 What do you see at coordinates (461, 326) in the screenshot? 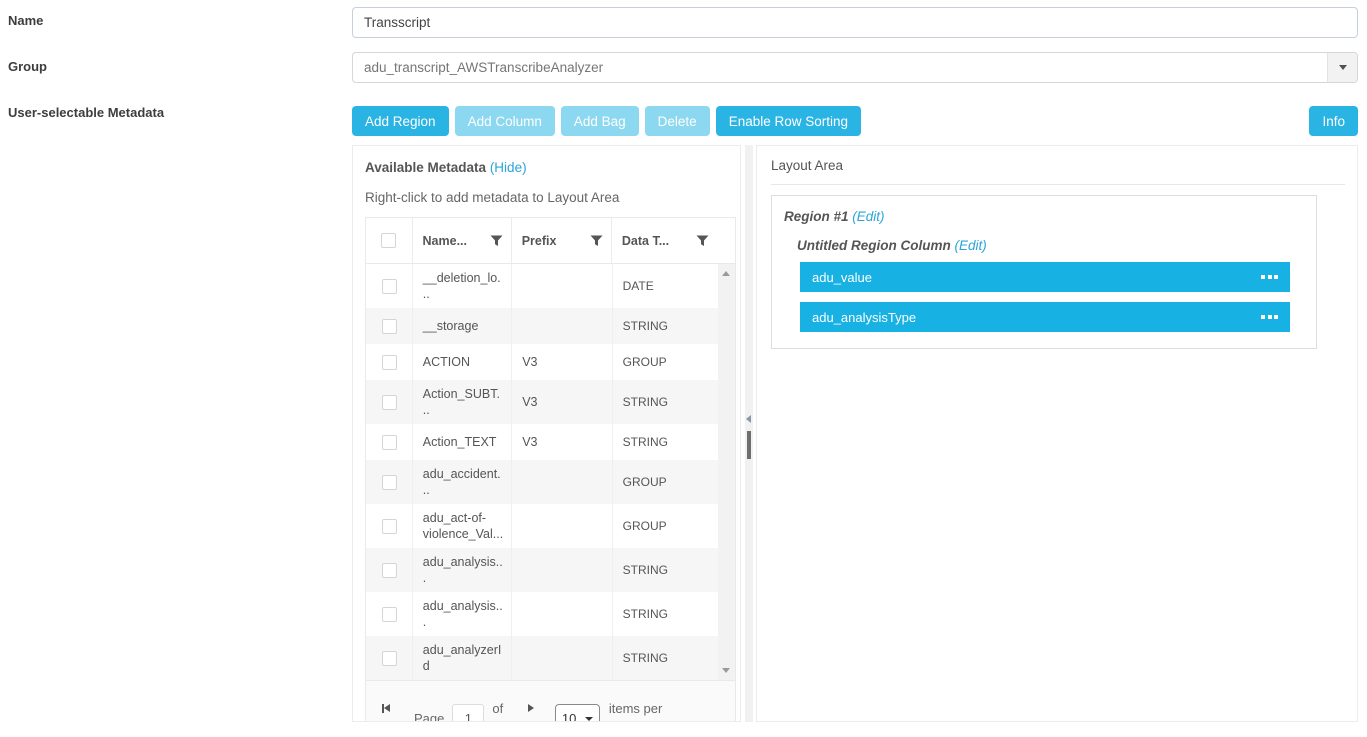
I see `cell-name: __storage` at bounding box center [461, 326].